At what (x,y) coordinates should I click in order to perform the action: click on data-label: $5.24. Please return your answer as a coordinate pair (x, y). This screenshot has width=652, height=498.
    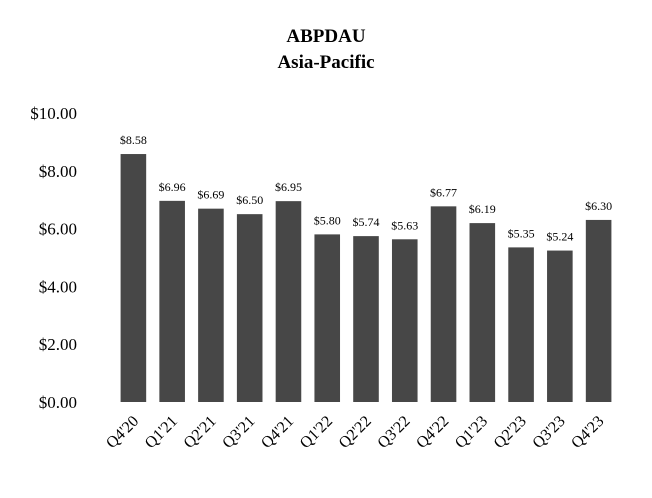
    Looking at the image, I should click on (559, 237).